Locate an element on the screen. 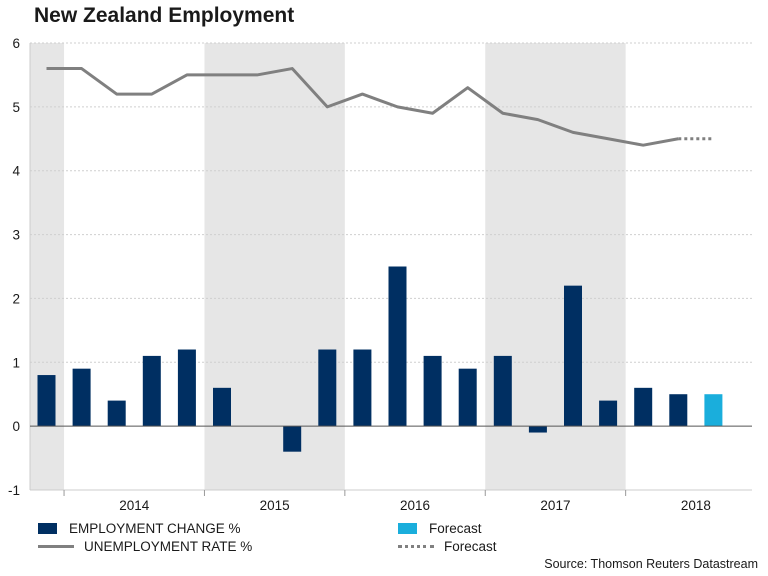  x-axis: 2014 2015 2016 2017 2018 is located at coordinates (391, 501).